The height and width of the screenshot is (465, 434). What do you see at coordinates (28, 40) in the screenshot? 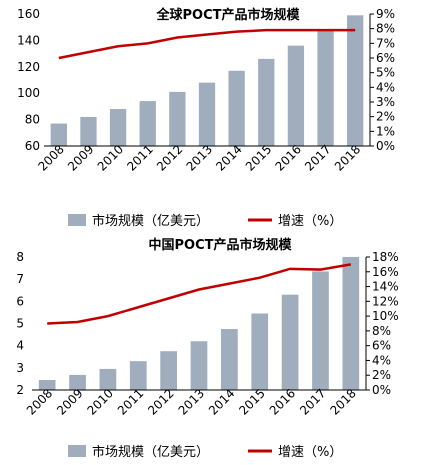
I see `y-left-tick-label: 140` at bounding box center [28, 40].